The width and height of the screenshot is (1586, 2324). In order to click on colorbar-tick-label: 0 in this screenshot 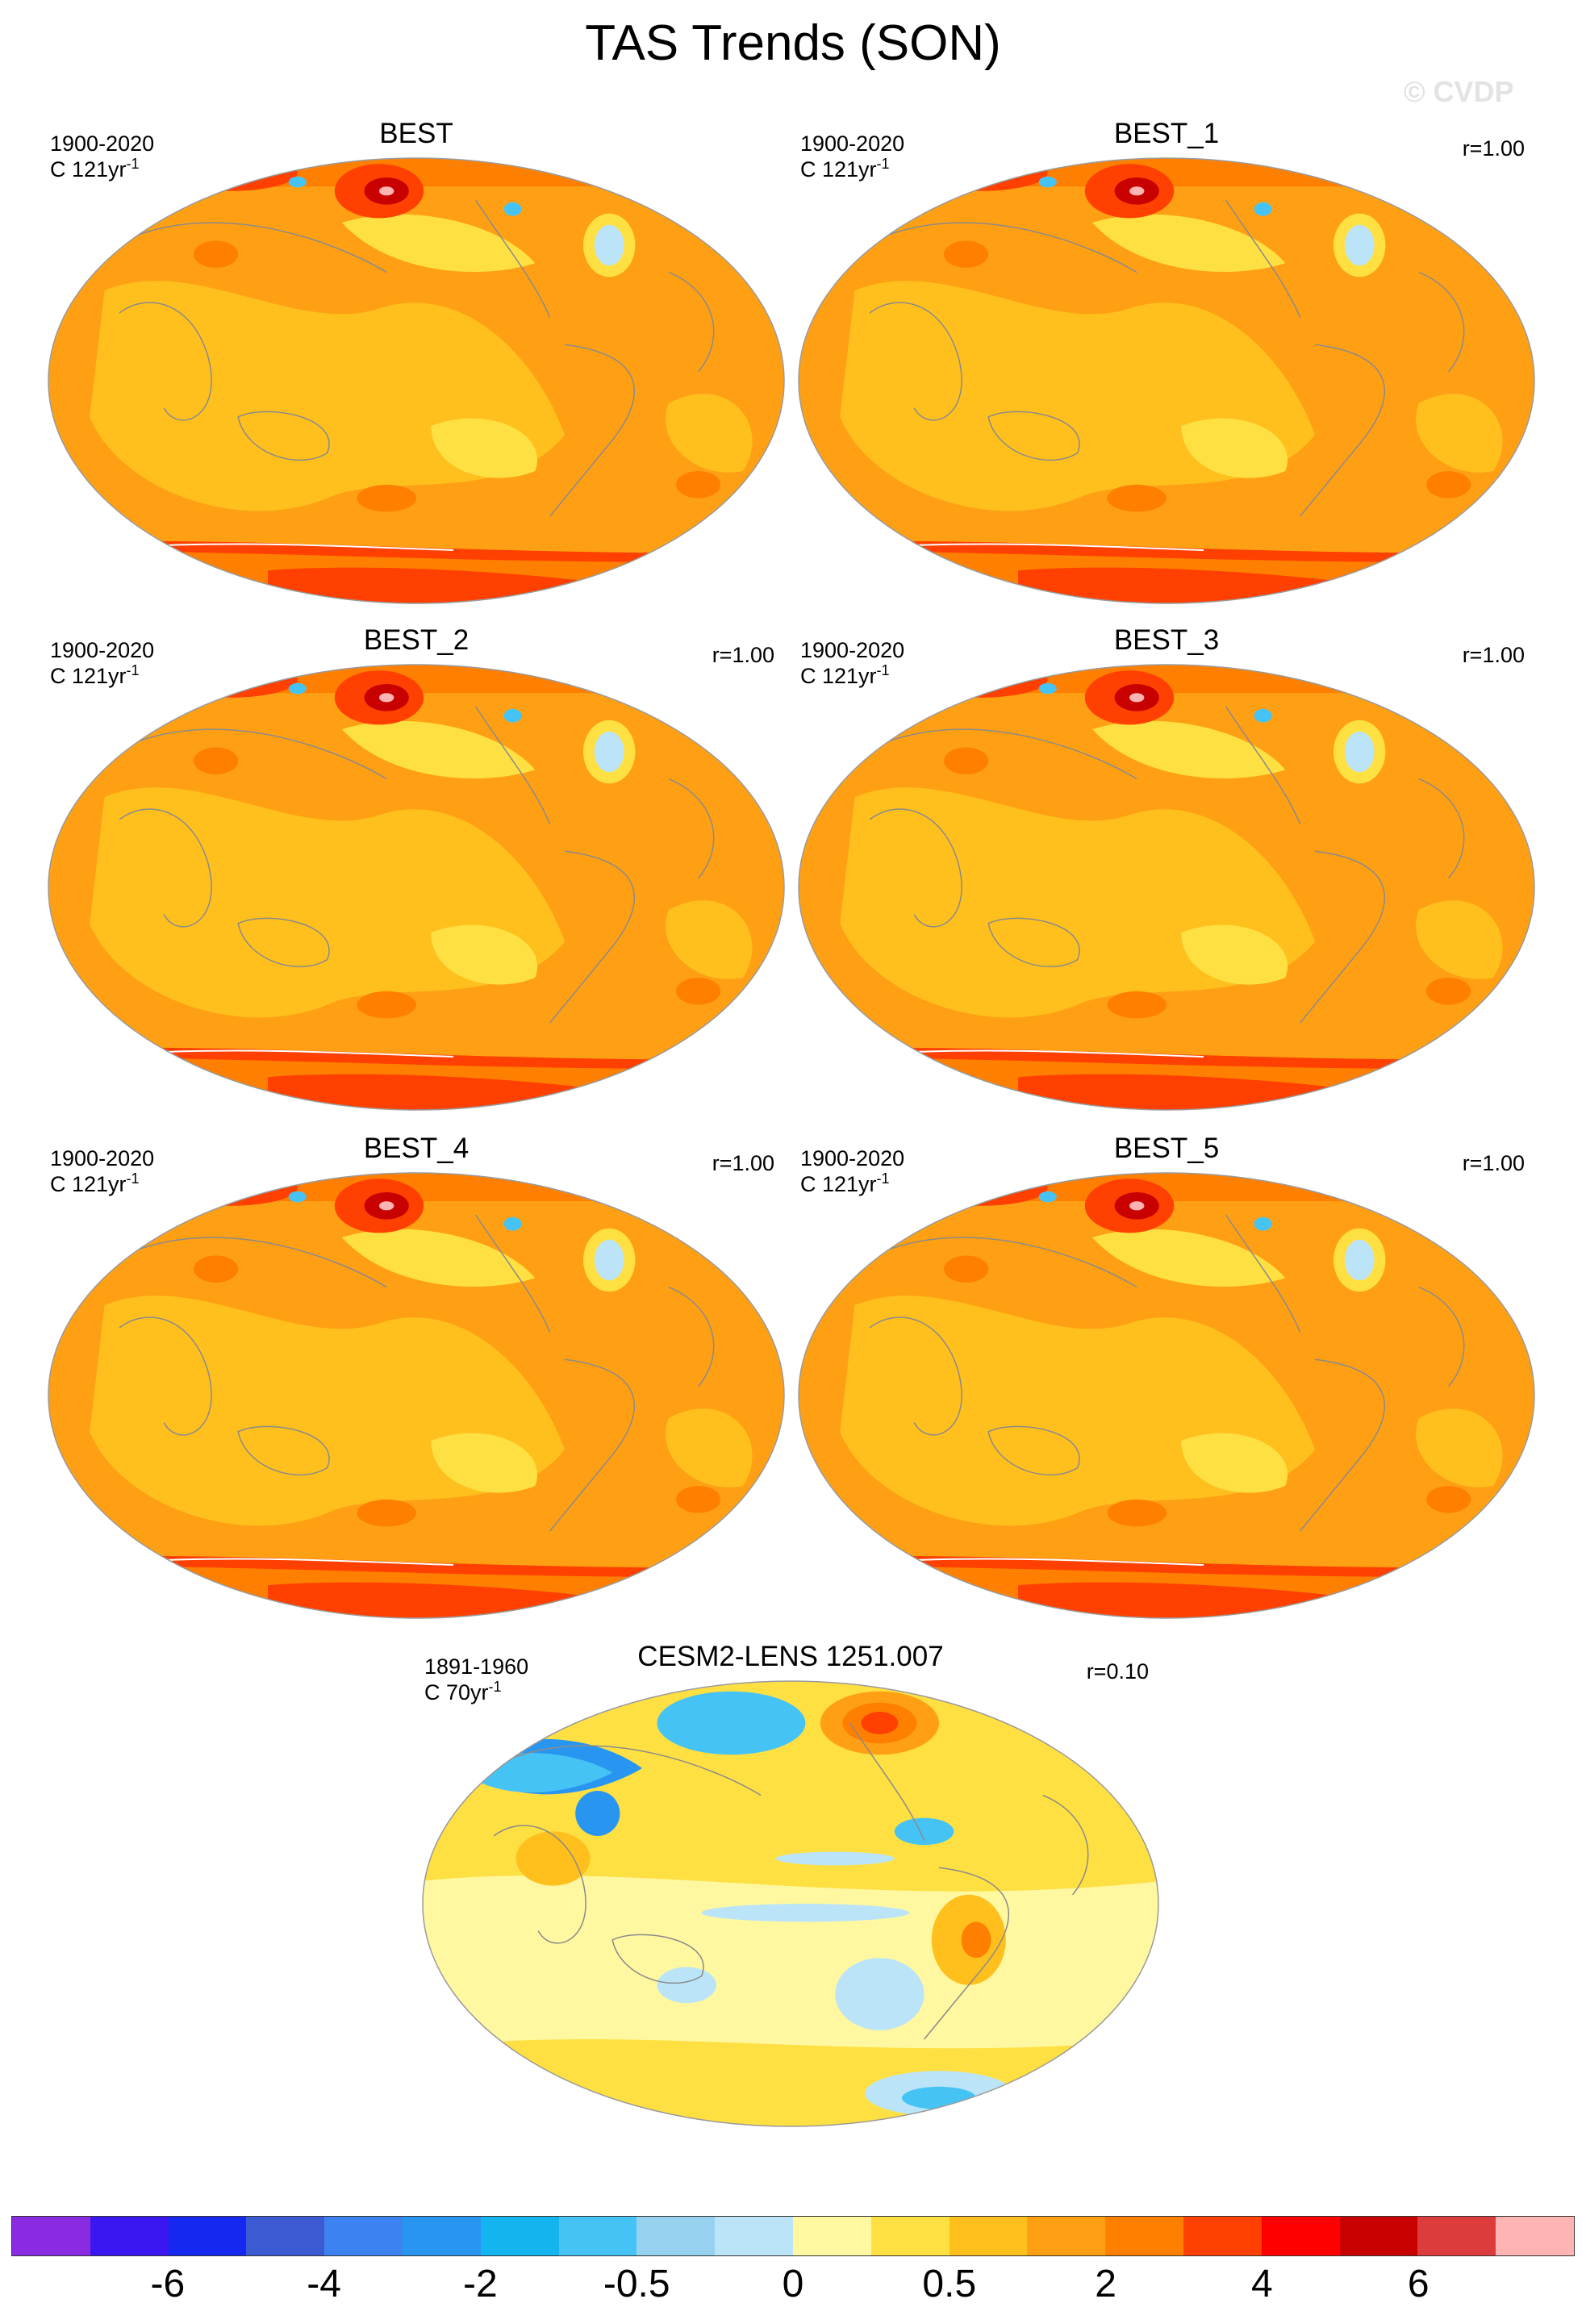, I will do `click(793, 2284)`.